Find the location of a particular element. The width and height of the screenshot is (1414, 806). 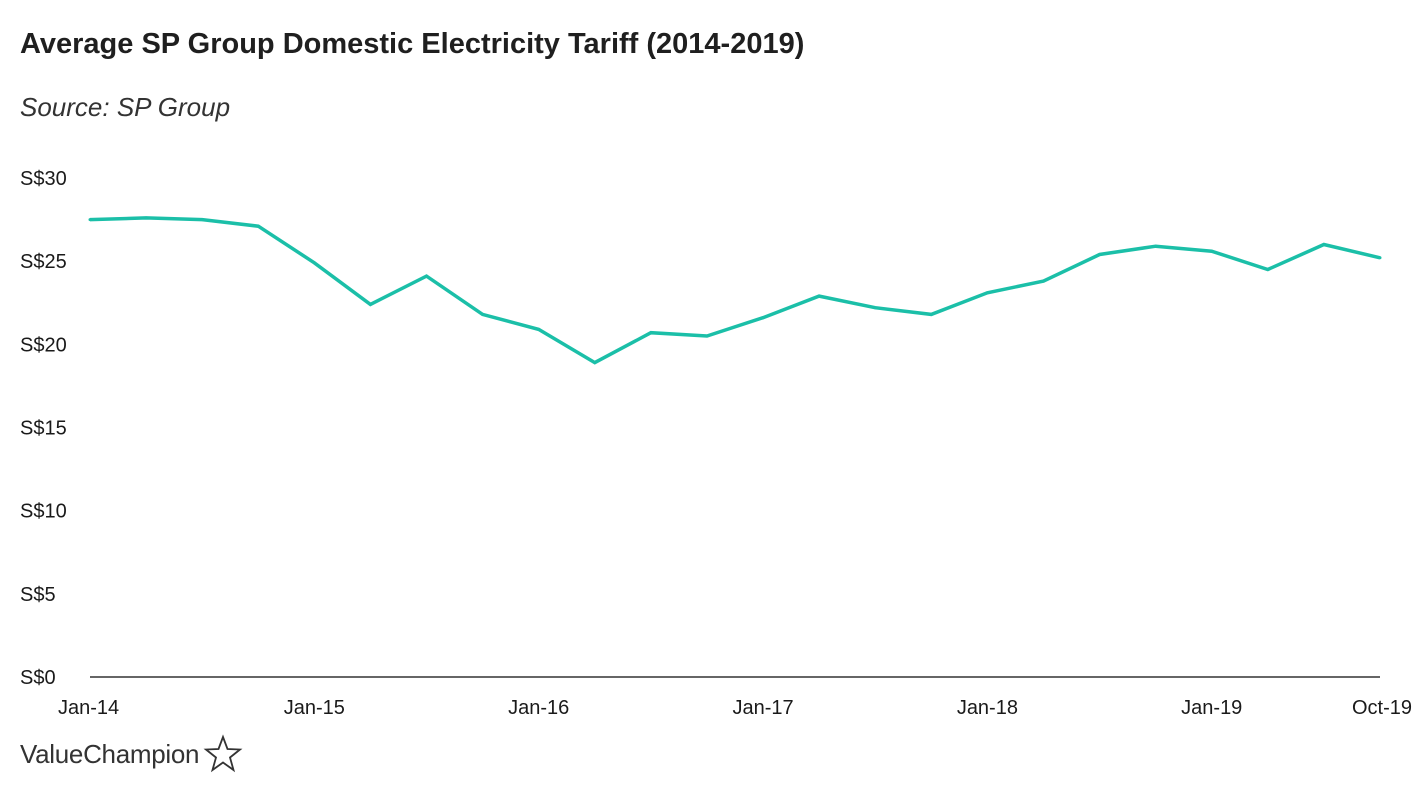

x-tick-label: Jan-19 is located at coordinates (1211, 708).